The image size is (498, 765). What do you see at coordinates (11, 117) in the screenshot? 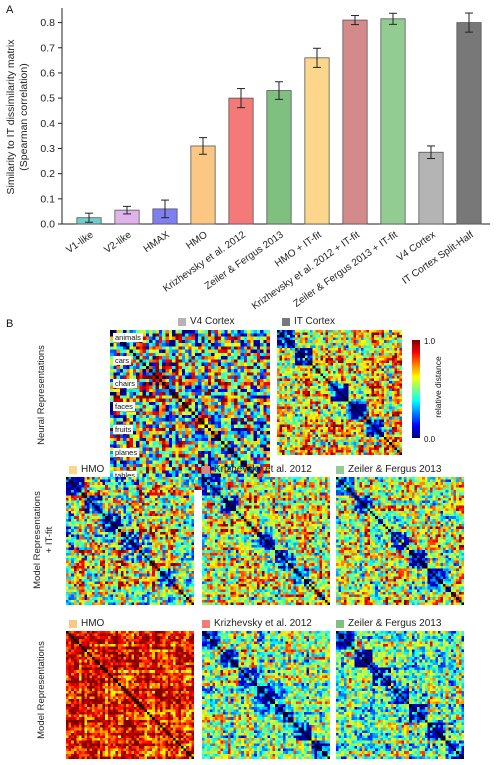
I see `y-axis-label: Similarity to IT dissimilarity matrix` at bounding box center [11, 117].